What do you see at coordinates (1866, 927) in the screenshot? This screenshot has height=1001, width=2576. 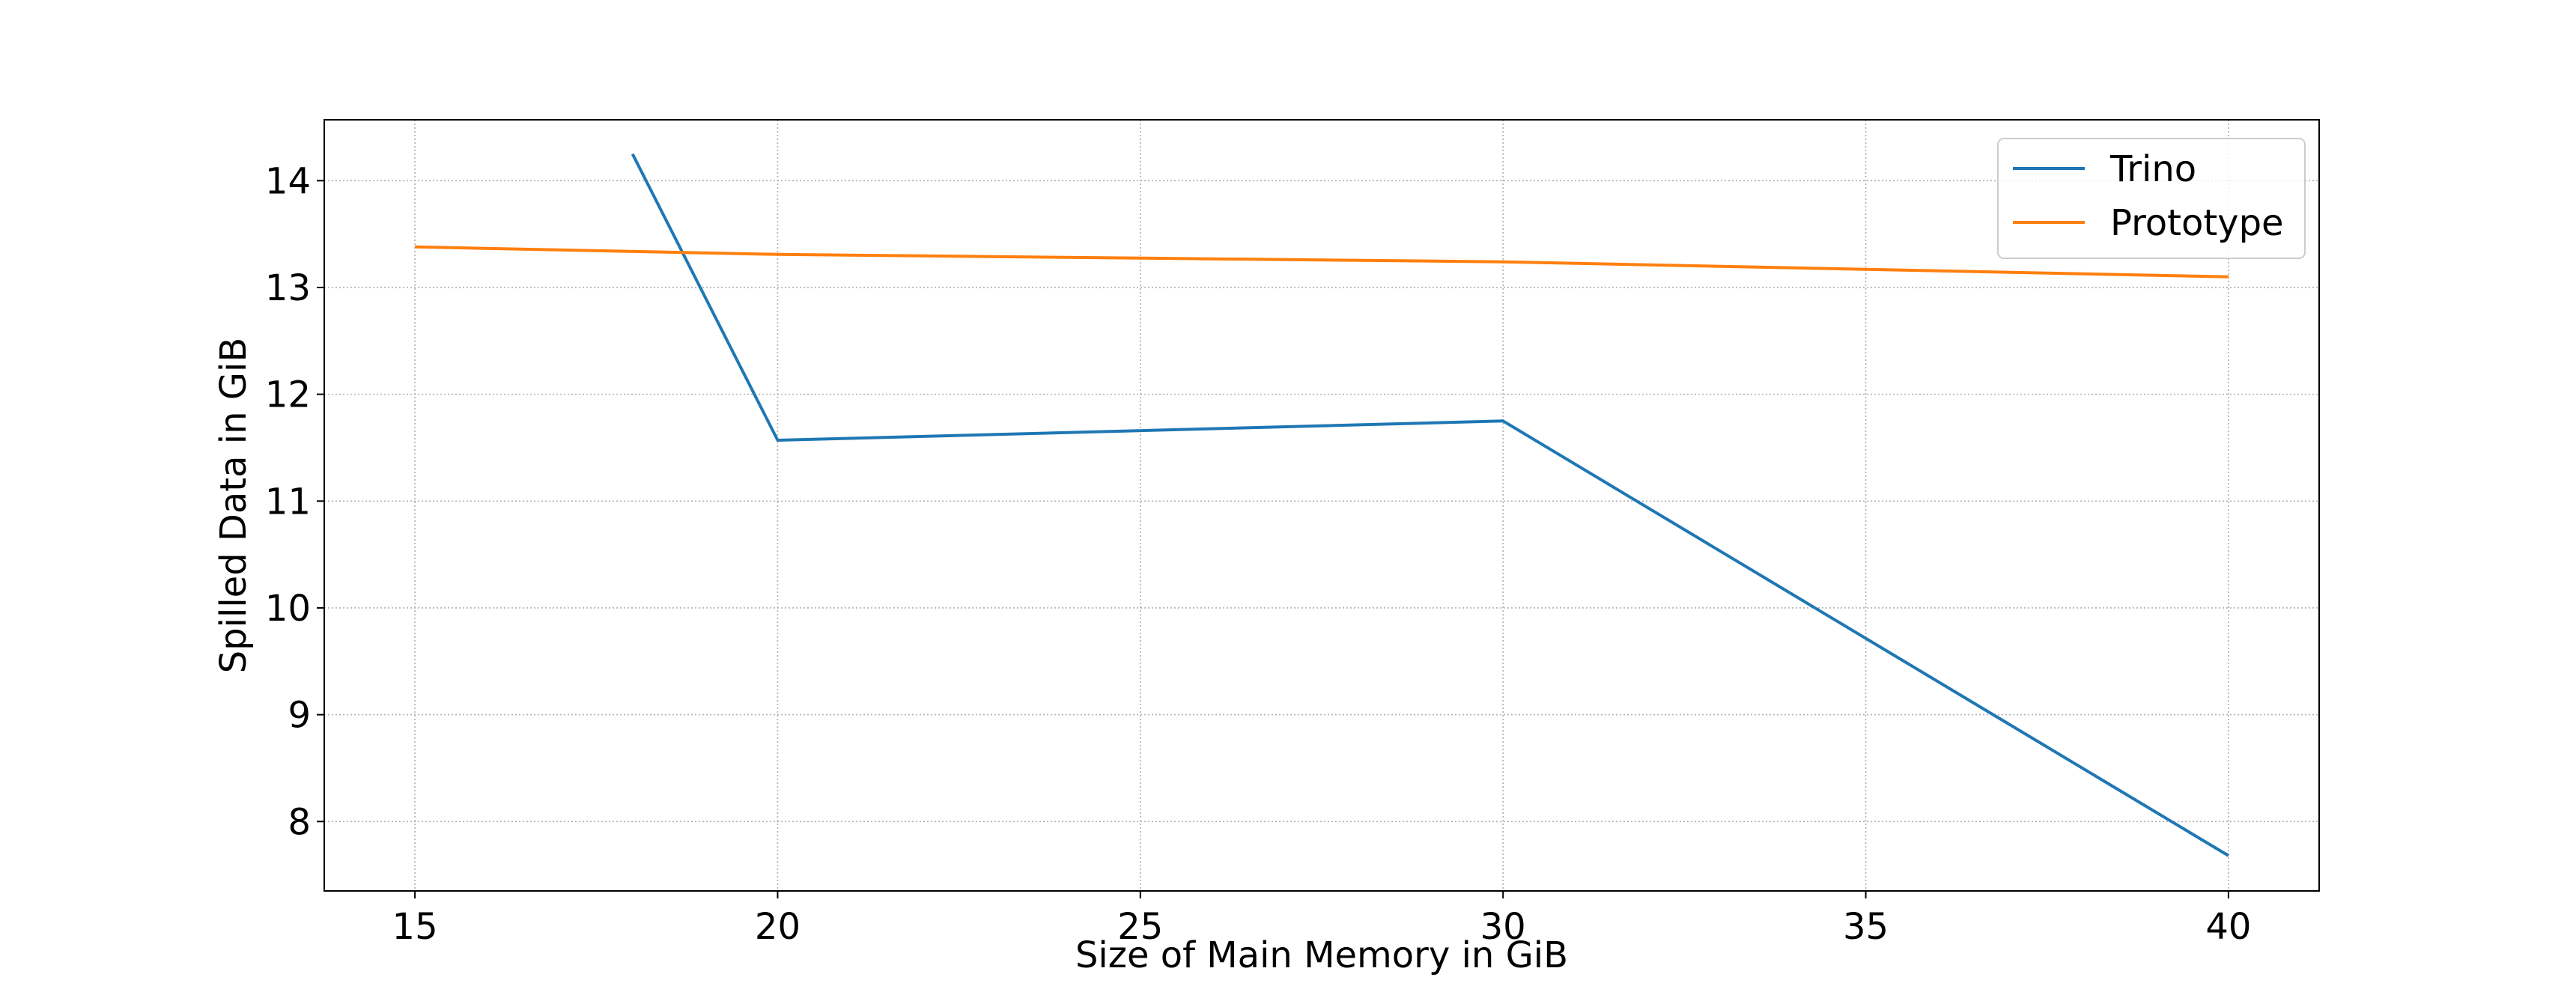 I see `x-tick-label: 35` at bounding box center [1866, 927].